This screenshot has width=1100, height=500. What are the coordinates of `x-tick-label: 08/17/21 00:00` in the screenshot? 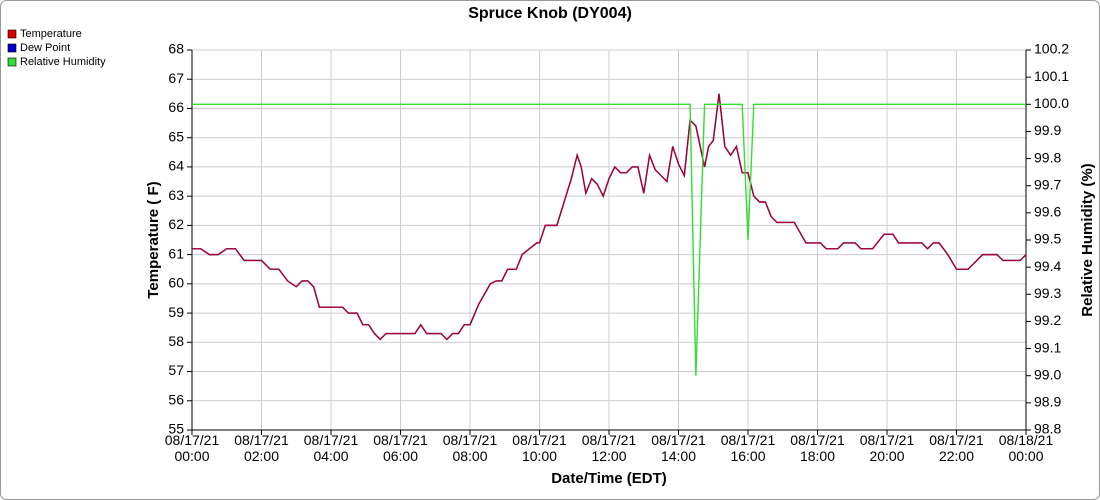 It's located at (192, 448).